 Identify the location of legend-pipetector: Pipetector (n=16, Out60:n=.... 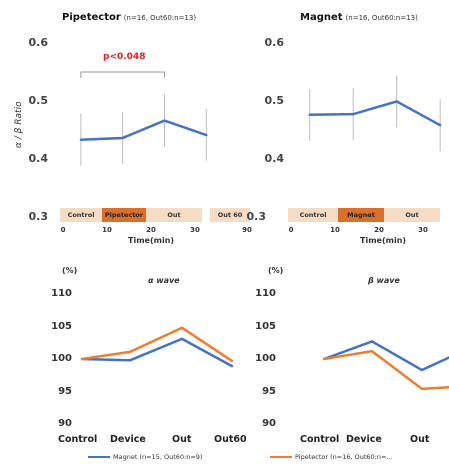
(331, 457).